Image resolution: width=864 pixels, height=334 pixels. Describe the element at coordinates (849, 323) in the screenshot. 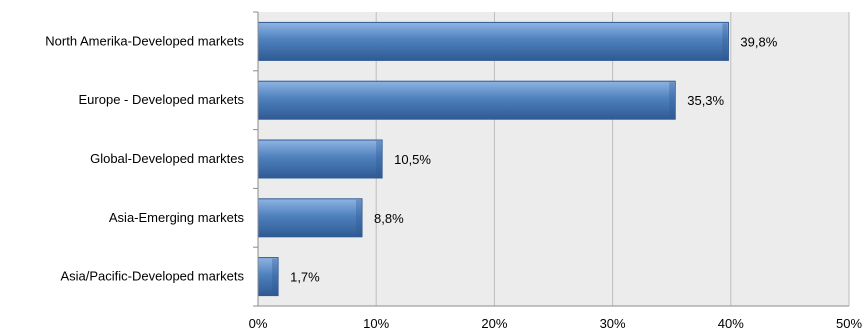

I see `x-tick-label: 50%` at that location.